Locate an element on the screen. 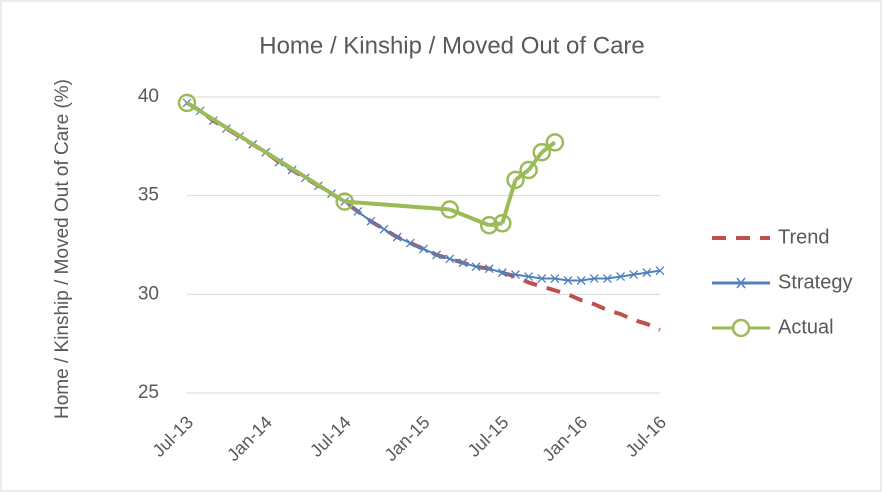 Image resolution: width=884 pixels, height=494 pixels. y-axis-label: Home / Kinship / Moved Out of Care (%) is located at coordinates (62, 248).